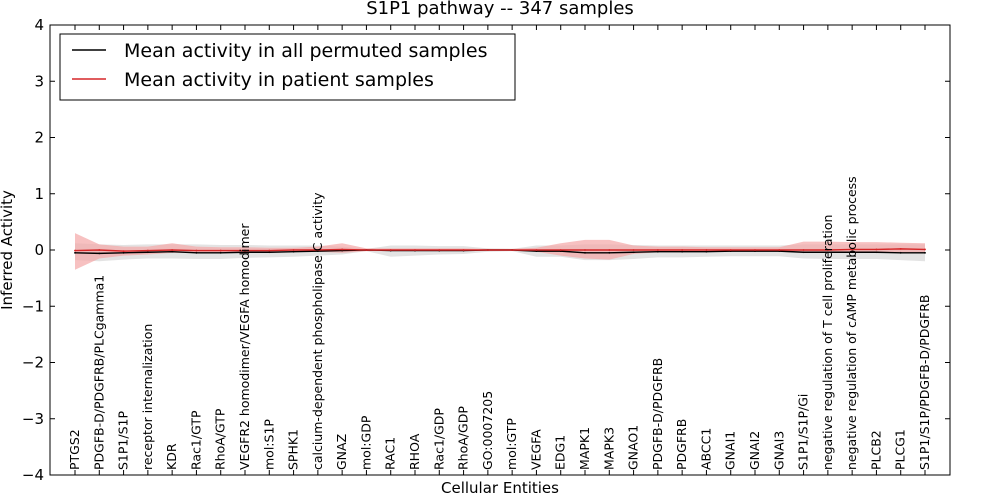 The image size is (1000, 500). What do you see at coordinates (39, 81) in the screenshot?
I see `y-tick-label: 3` at bounding box center [39, 81].